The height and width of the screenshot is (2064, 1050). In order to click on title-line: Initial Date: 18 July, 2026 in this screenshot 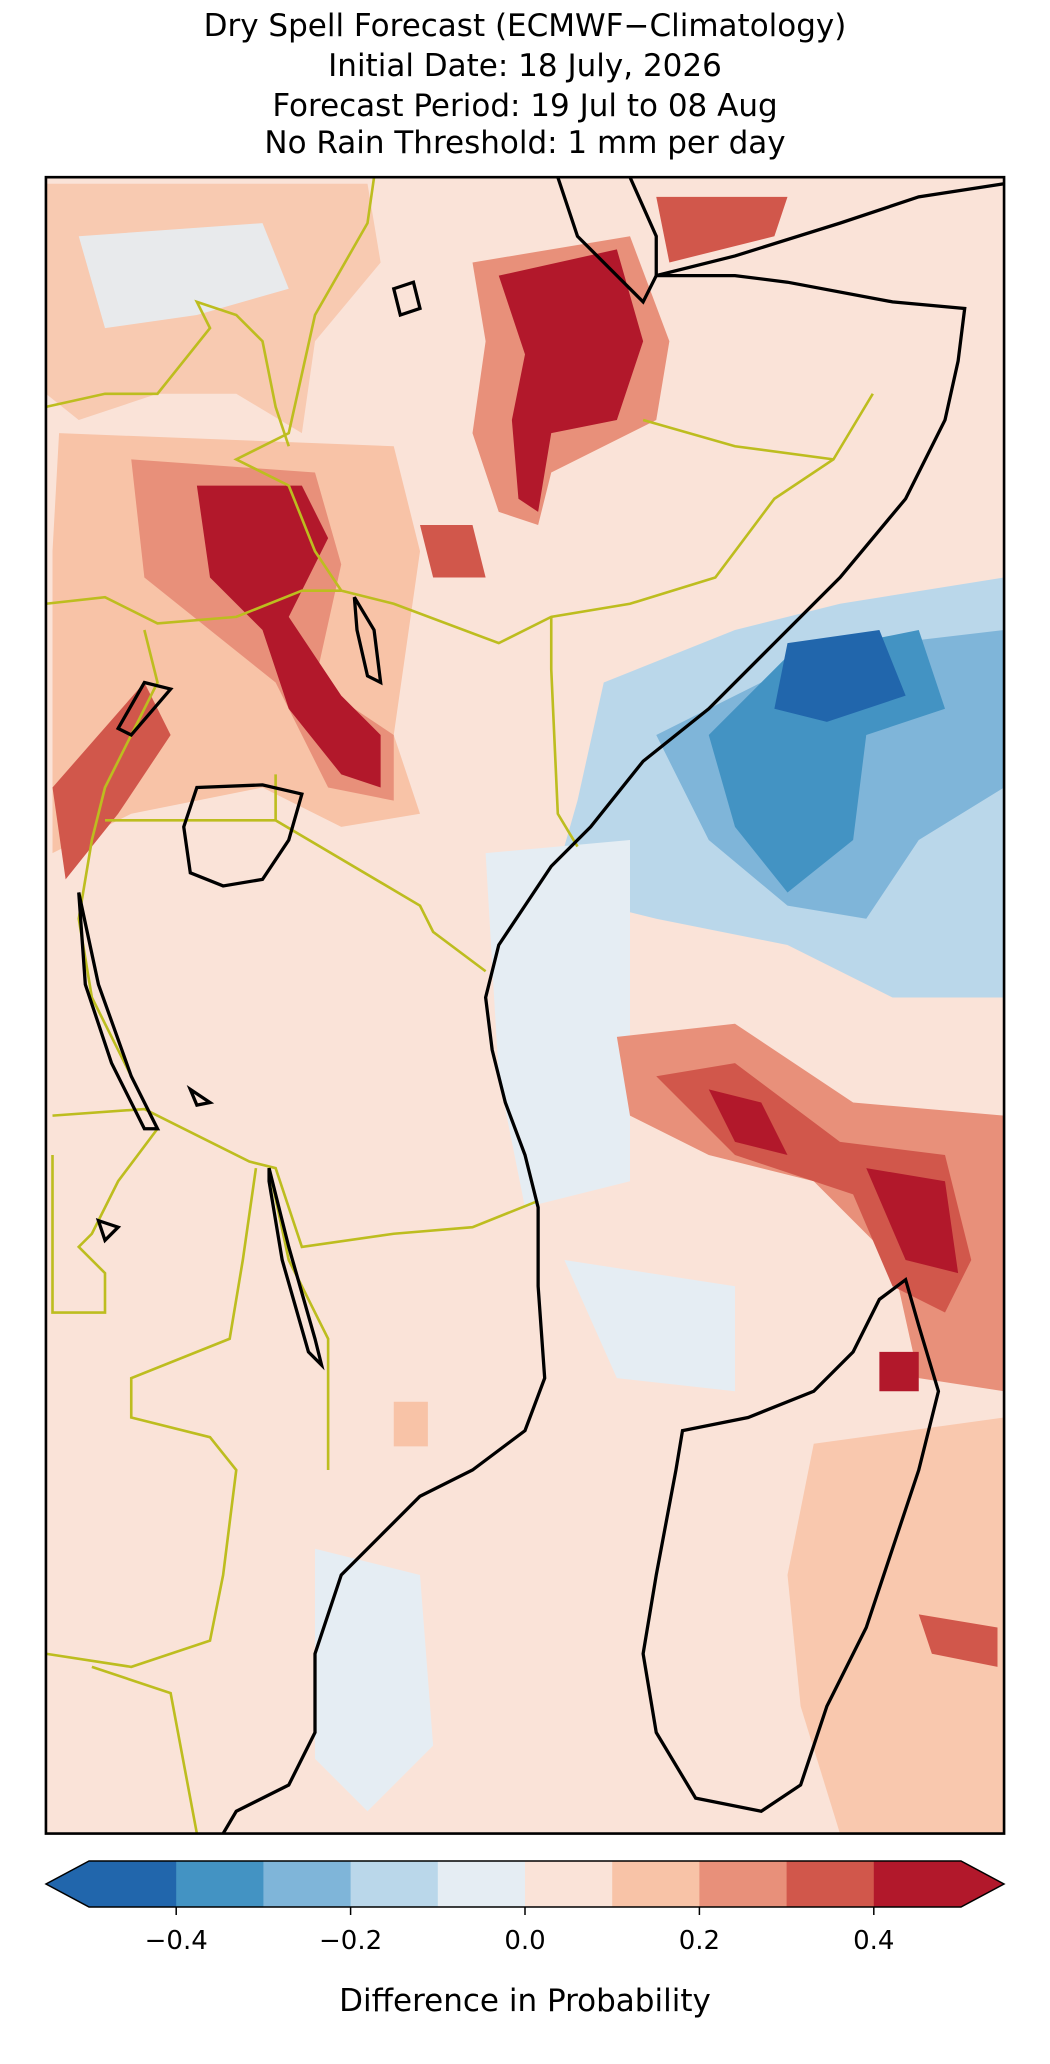, I will do `click(525, 66)`.